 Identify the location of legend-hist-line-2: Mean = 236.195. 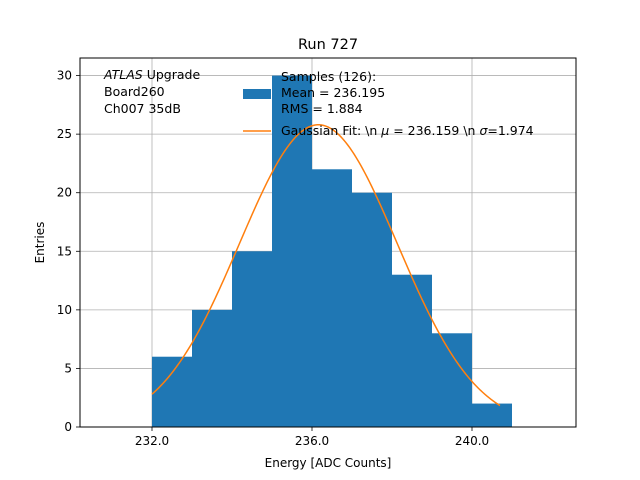
(333, 92).